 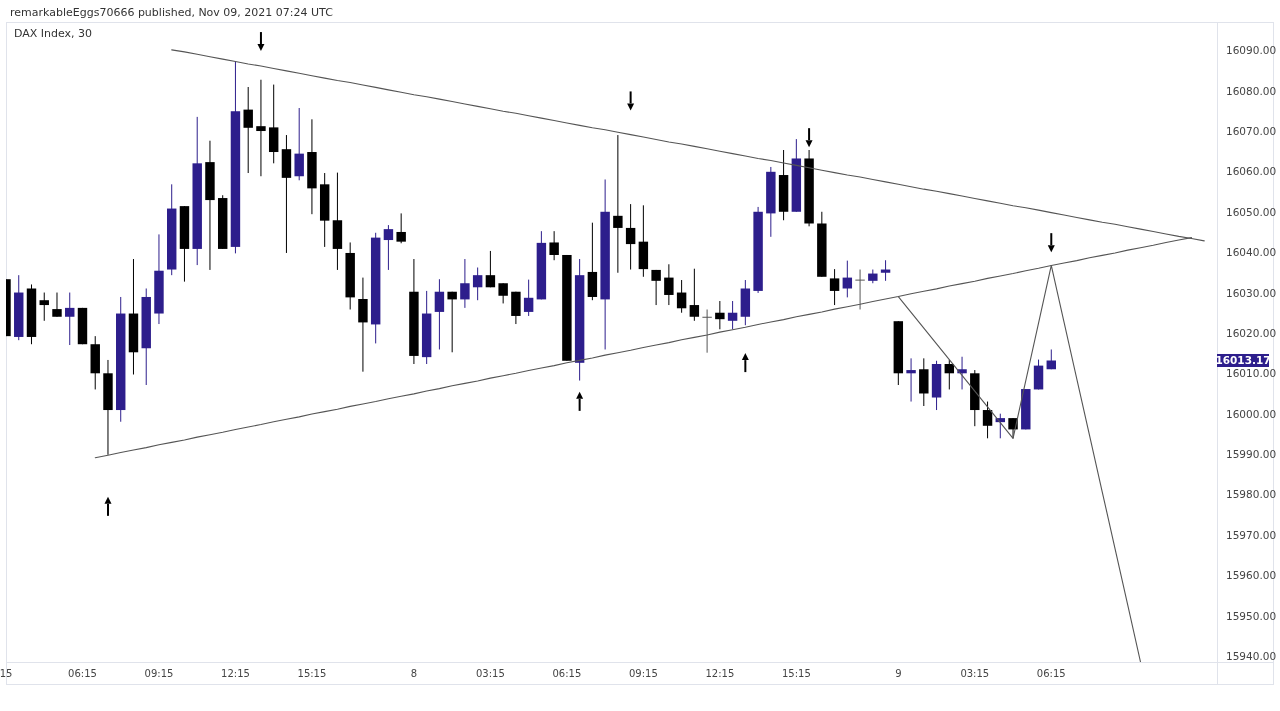 What do you see at coordinates (1251, 373) in the screenshot?
I see `y-tick-label: 16010.00` at bounding box center [1251, 373].